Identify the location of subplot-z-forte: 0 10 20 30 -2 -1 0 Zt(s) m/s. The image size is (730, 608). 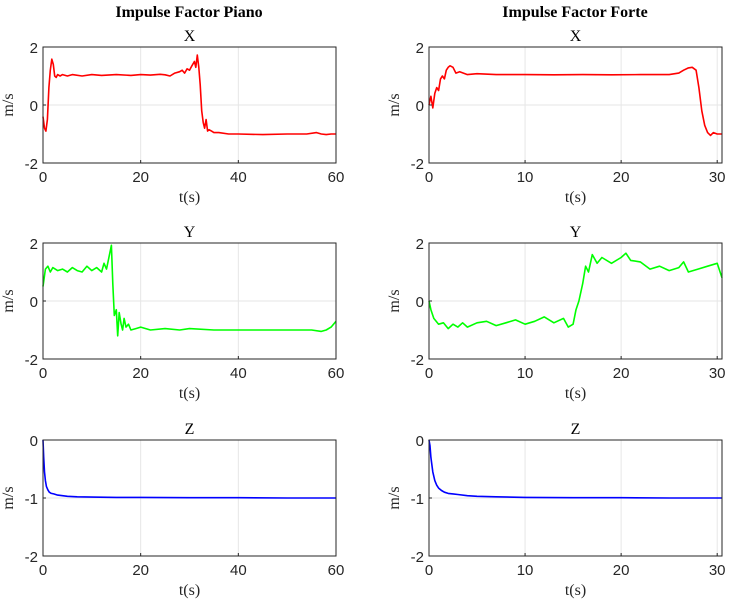
(556, 510).